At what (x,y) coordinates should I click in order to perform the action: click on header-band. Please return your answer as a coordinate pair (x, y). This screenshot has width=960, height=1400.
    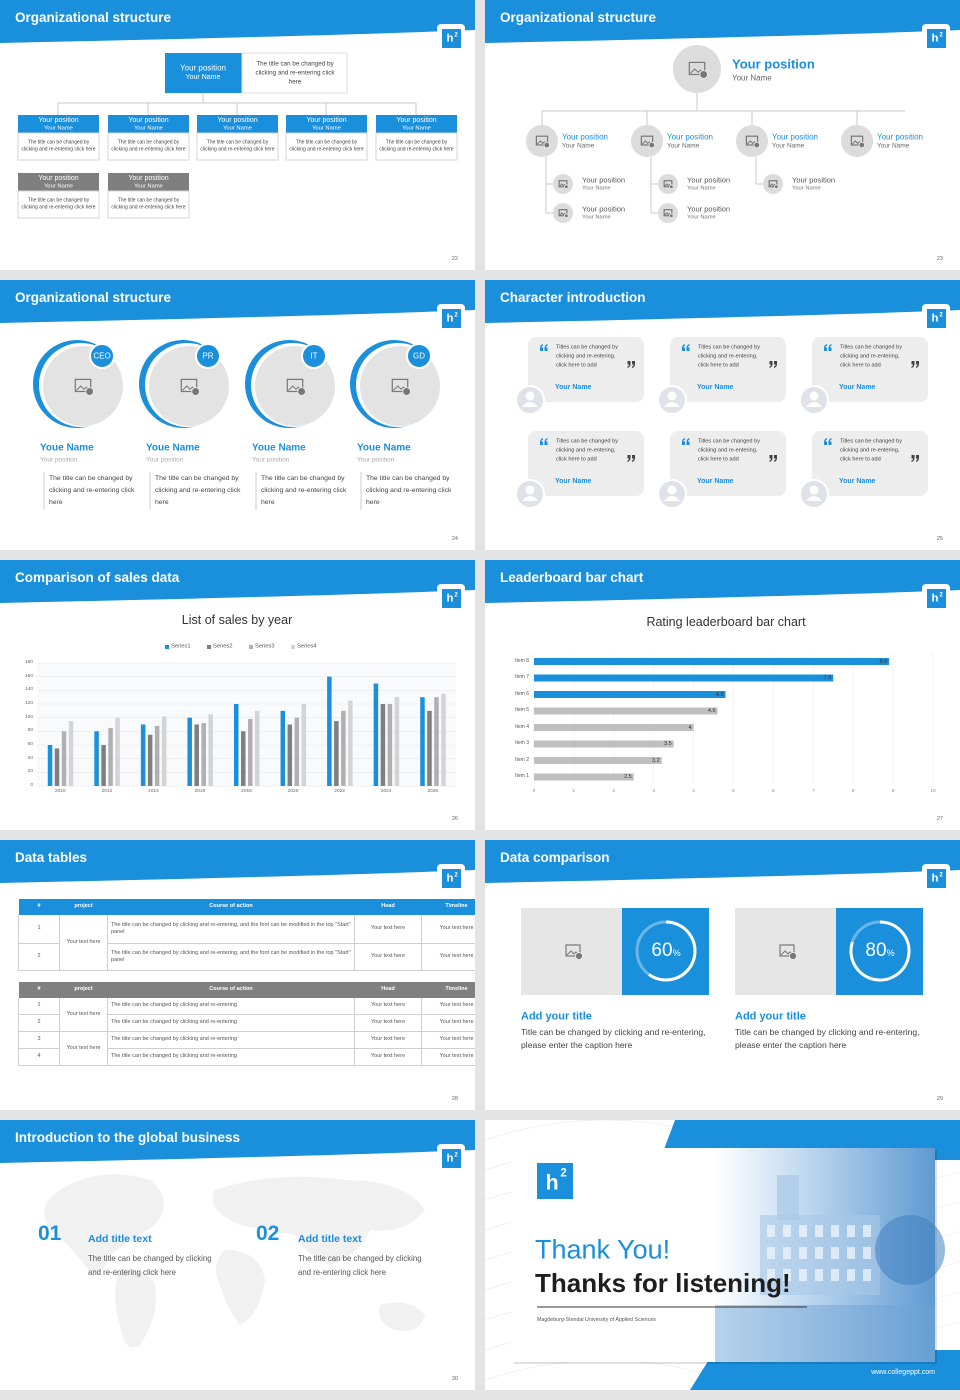
    Looking at the image, I should click on (237, 21).